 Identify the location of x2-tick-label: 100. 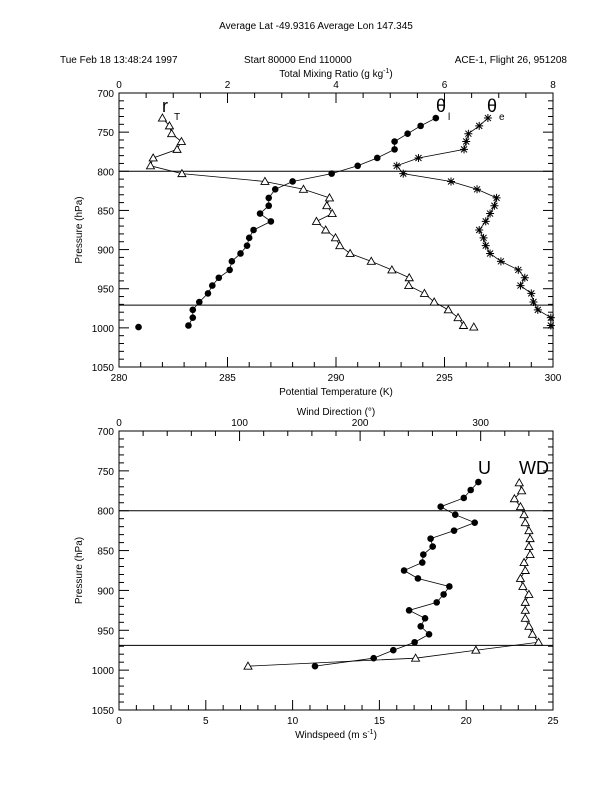
(239, 423).